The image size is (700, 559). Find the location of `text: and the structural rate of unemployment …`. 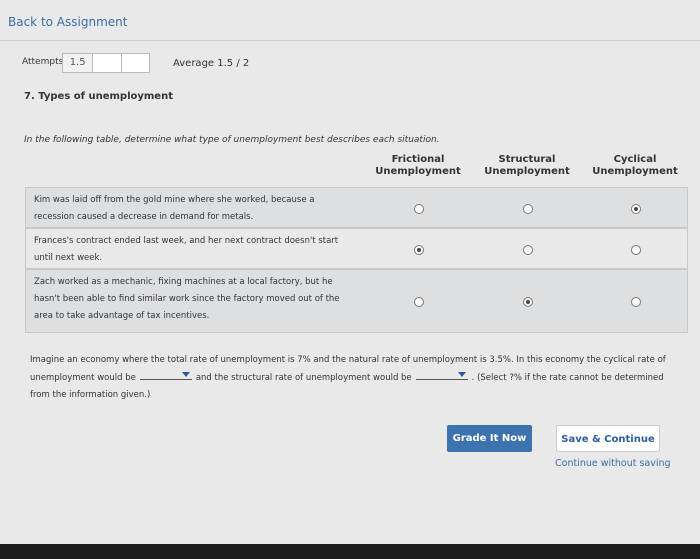

text: and the structural rate of unemployment … is located at coordinates (303, 378).